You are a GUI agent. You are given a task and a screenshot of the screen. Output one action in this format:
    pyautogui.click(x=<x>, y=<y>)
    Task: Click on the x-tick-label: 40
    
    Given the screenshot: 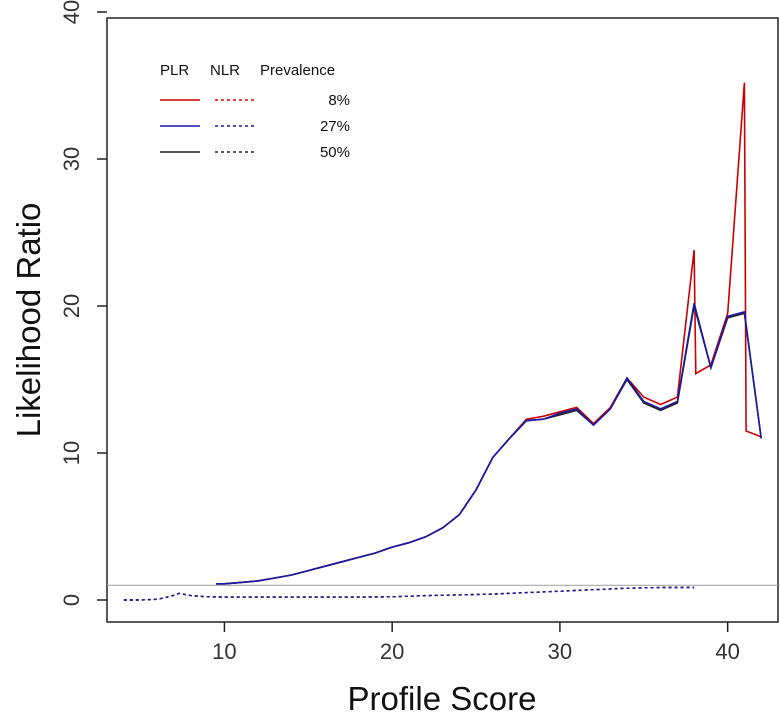 What is the action you would take?
    pyautogui.click(x=727, y=651)
    